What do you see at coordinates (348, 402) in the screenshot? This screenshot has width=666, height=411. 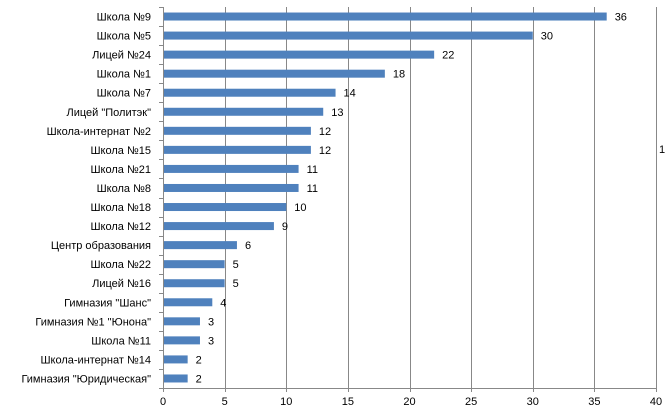 I see `x-tick-label: 15` at bounding box center [348, 402].